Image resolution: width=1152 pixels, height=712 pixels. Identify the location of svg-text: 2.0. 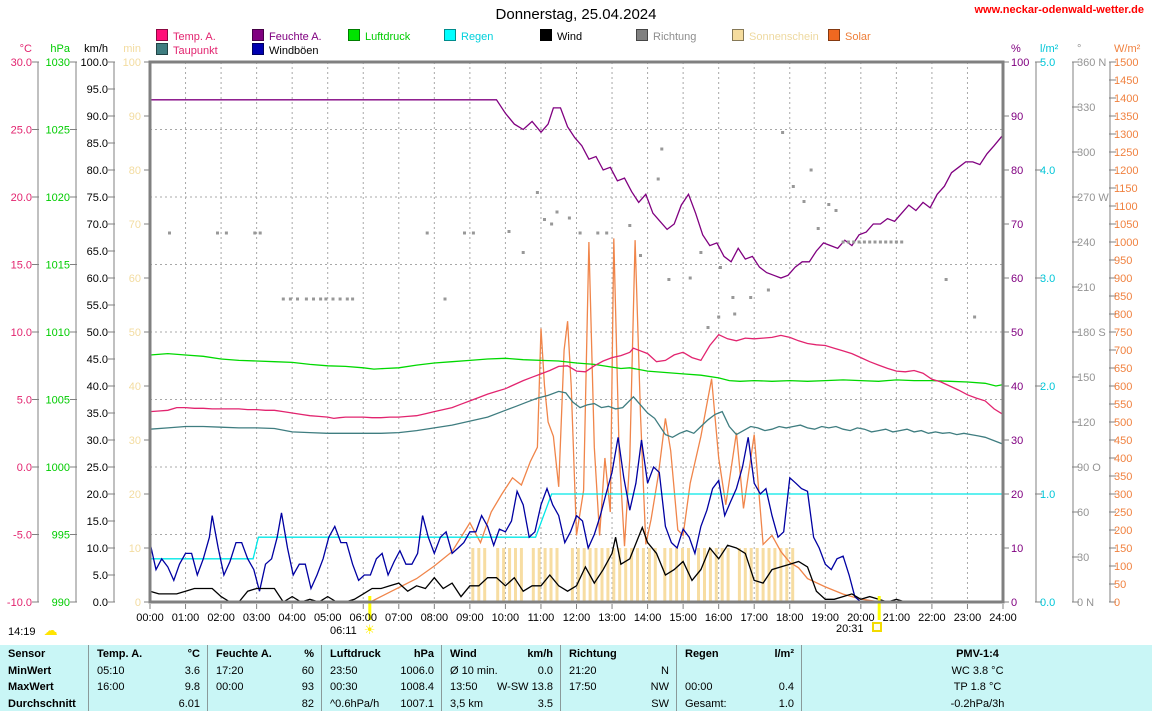
(1047, 387).